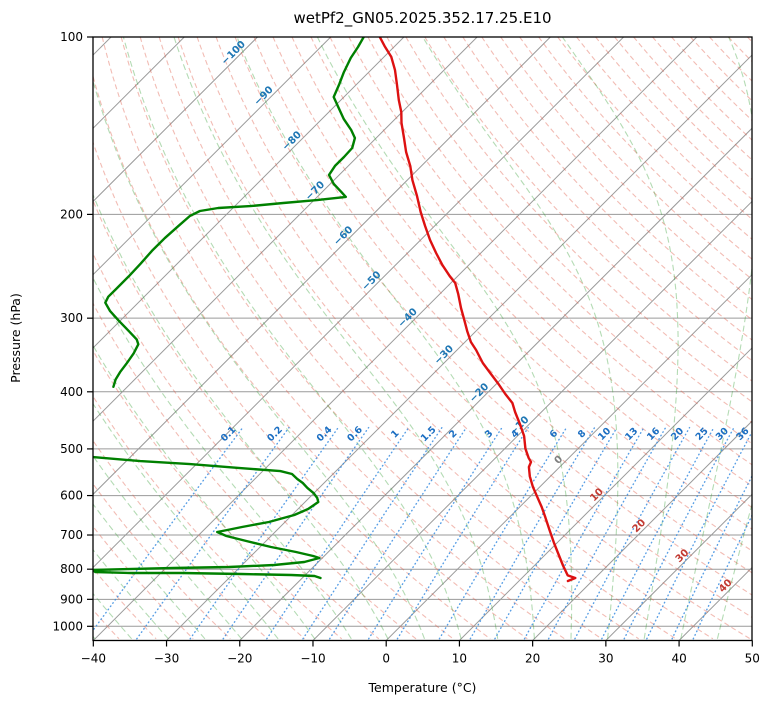 This screenshot has height=708, width=775. I want to click on y-tick-label: 300, so click(71, 318).